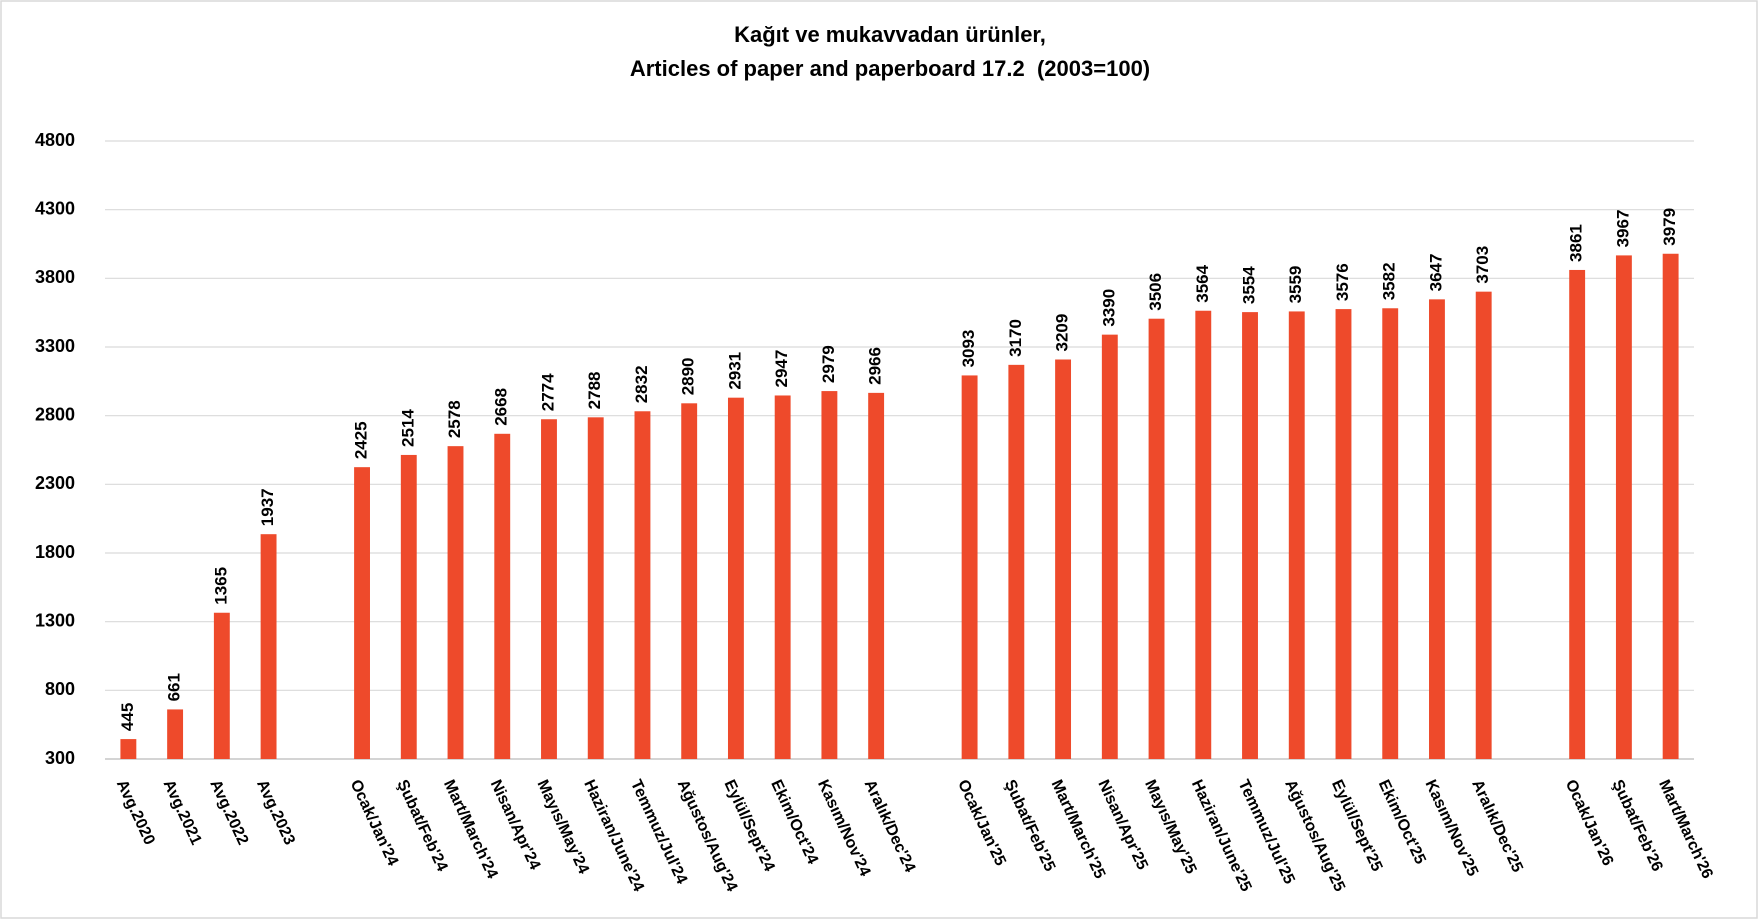  Describe the element at coordinates (60, 689) in the screenshot. I see `y-tick-label: 800` at that location.